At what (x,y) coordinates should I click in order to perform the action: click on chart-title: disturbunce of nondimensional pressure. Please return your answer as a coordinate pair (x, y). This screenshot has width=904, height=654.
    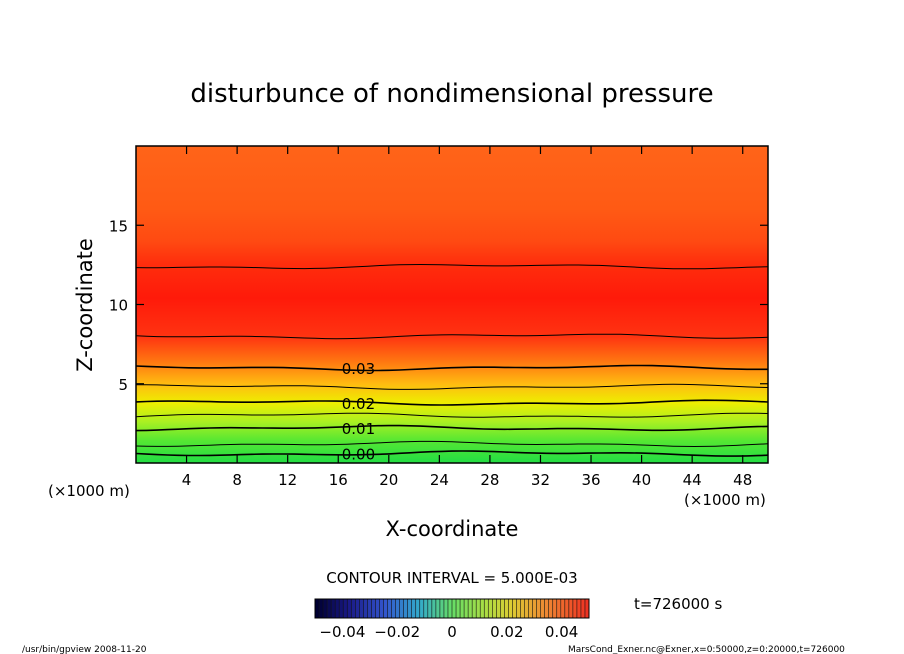
    Looking at the image, I should click on (451, 94).